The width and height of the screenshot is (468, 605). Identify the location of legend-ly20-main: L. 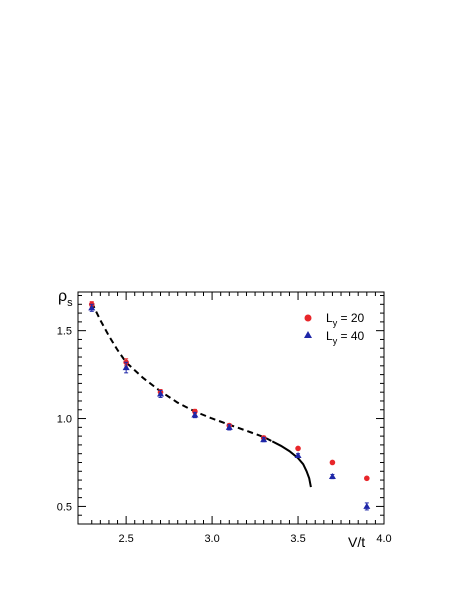
(329, 318).